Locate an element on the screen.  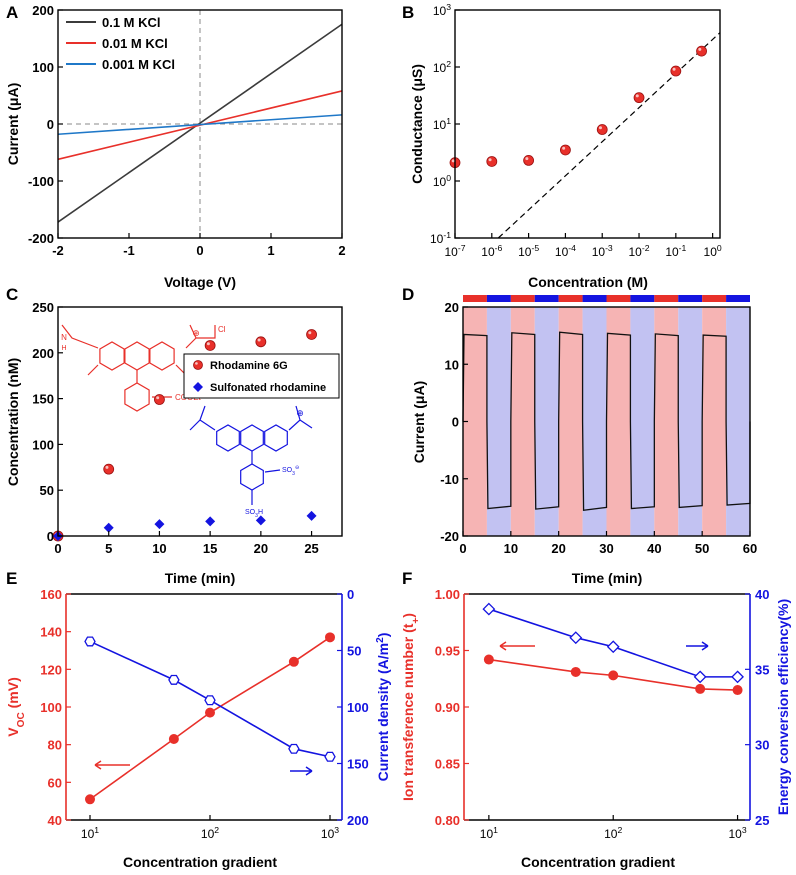
e-ytick-left-label-1: 60 is located at coordinates (55, 782).